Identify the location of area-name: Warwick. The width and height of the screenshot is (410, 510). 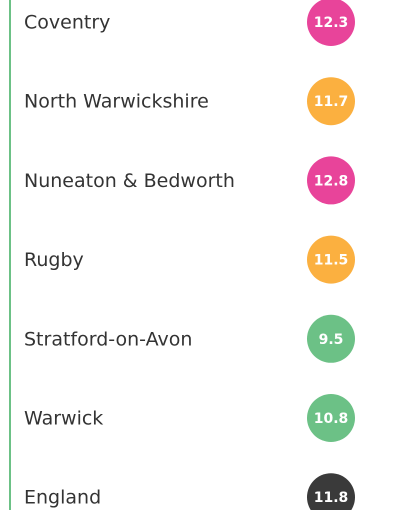
(63, 419).